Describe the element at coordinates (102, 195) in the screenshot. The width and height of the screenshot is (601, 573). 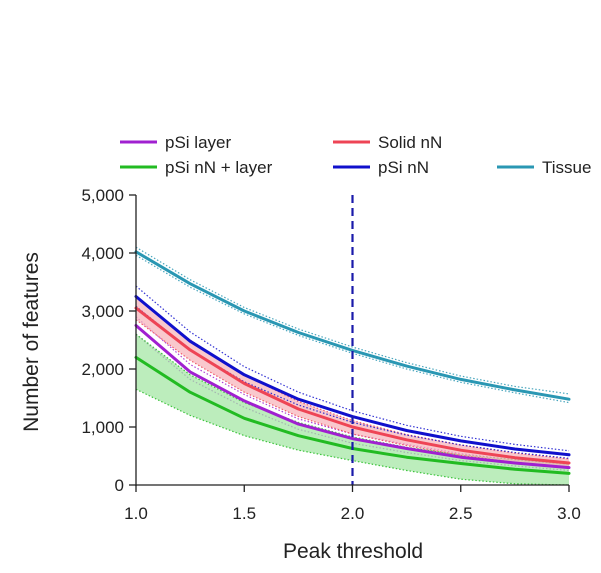
I see `y-tick-label: 5,000` at that location.